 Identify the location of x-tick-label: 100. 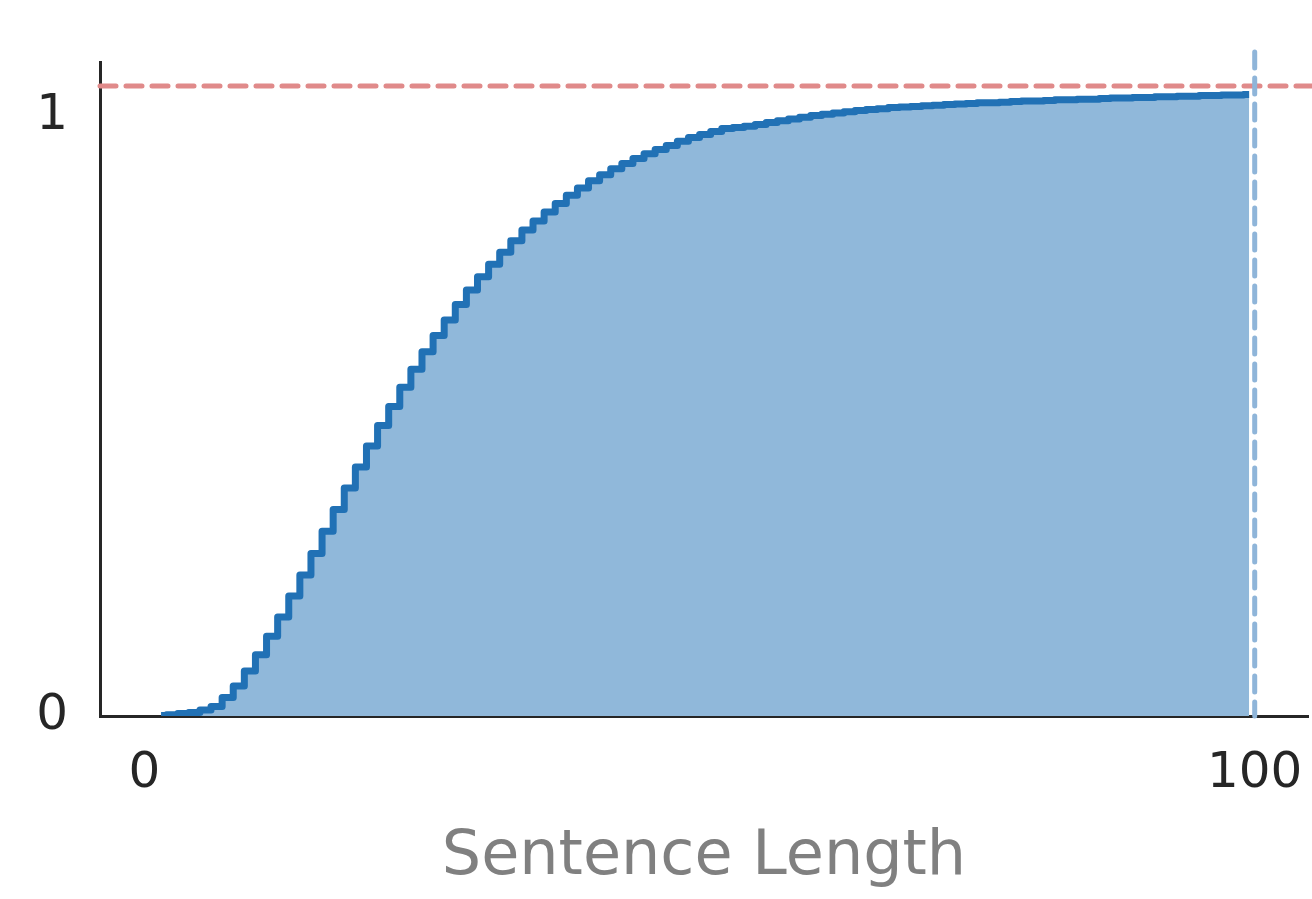
(1254, 769).